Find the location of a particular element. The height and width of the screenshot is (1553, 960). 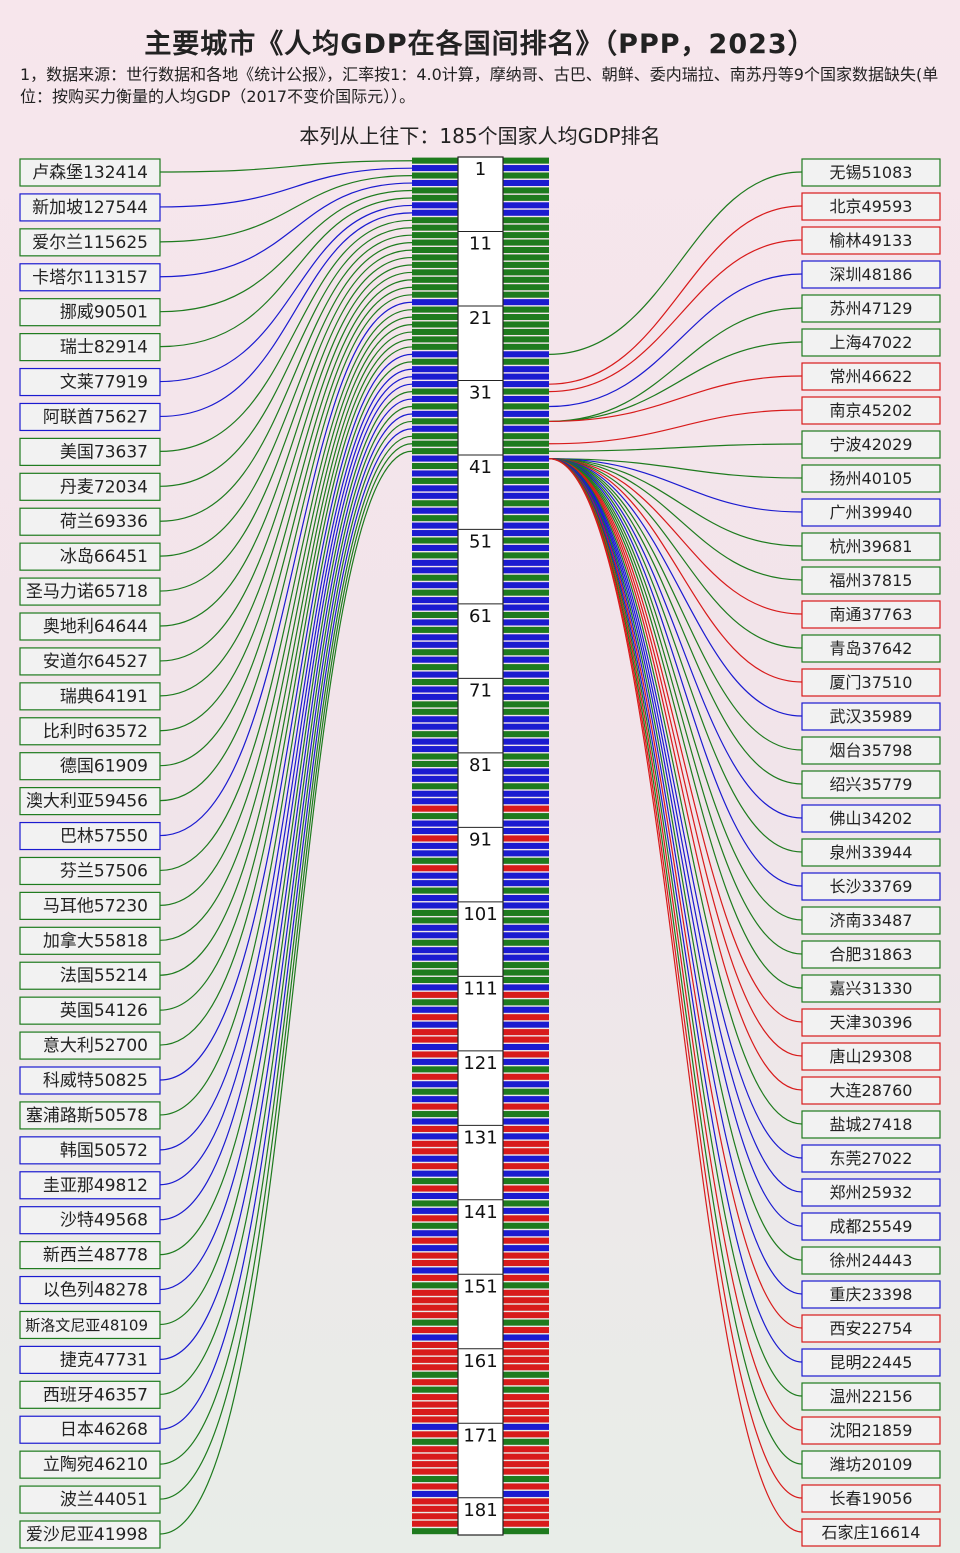

country-label: 塞浦路斯50578 is located at coordinates (87, 1116).